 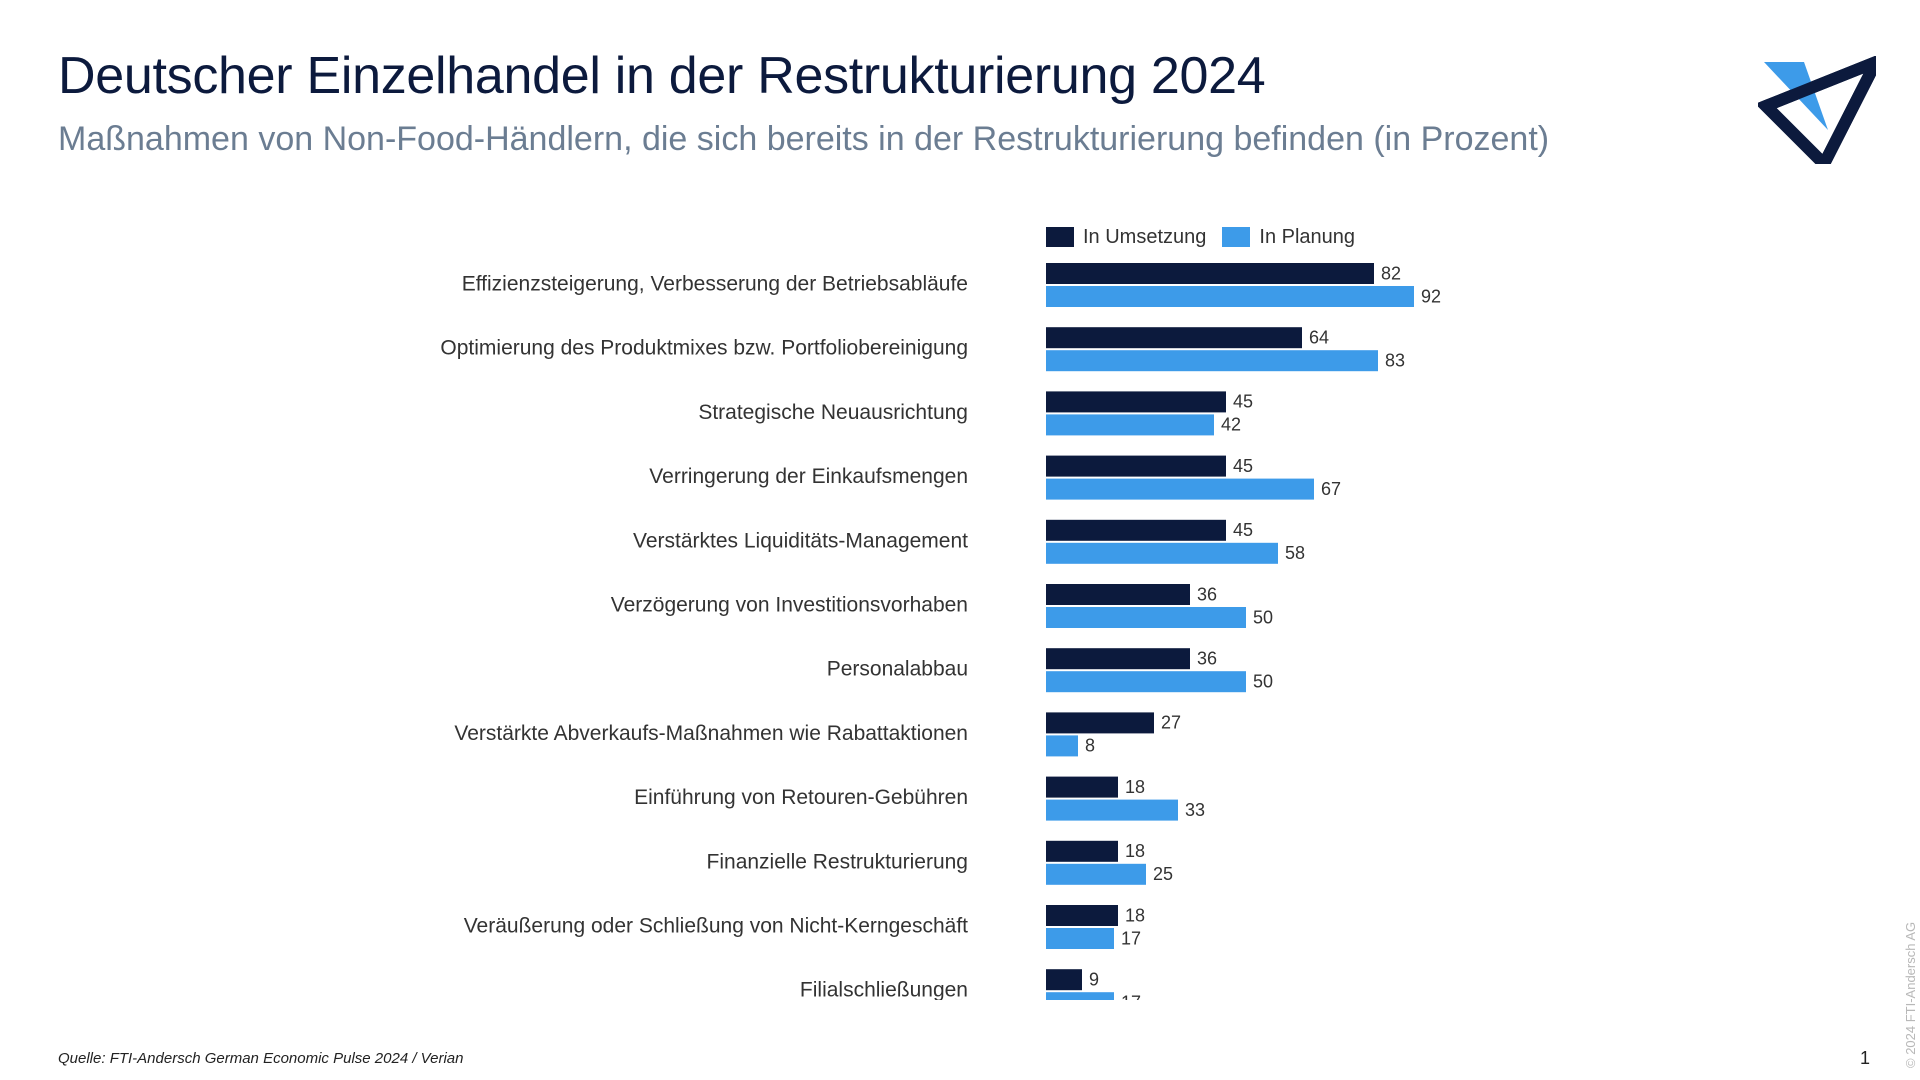 I want to click on legend-label-in-planung: In Planung, so click(x=1307, y=236).